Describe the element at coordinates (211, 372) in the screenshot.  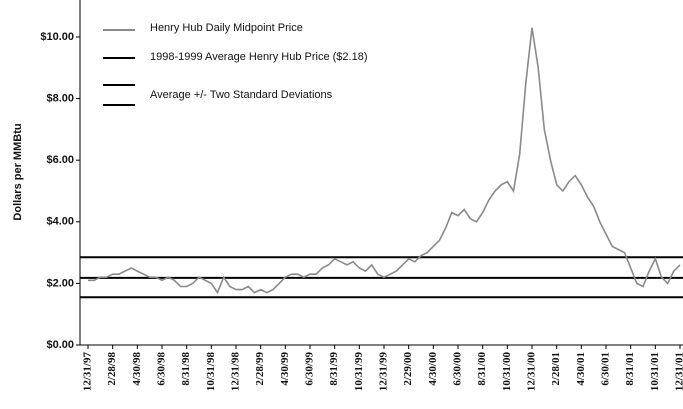
I see `x-tick-label: 10/31/98` at that location.